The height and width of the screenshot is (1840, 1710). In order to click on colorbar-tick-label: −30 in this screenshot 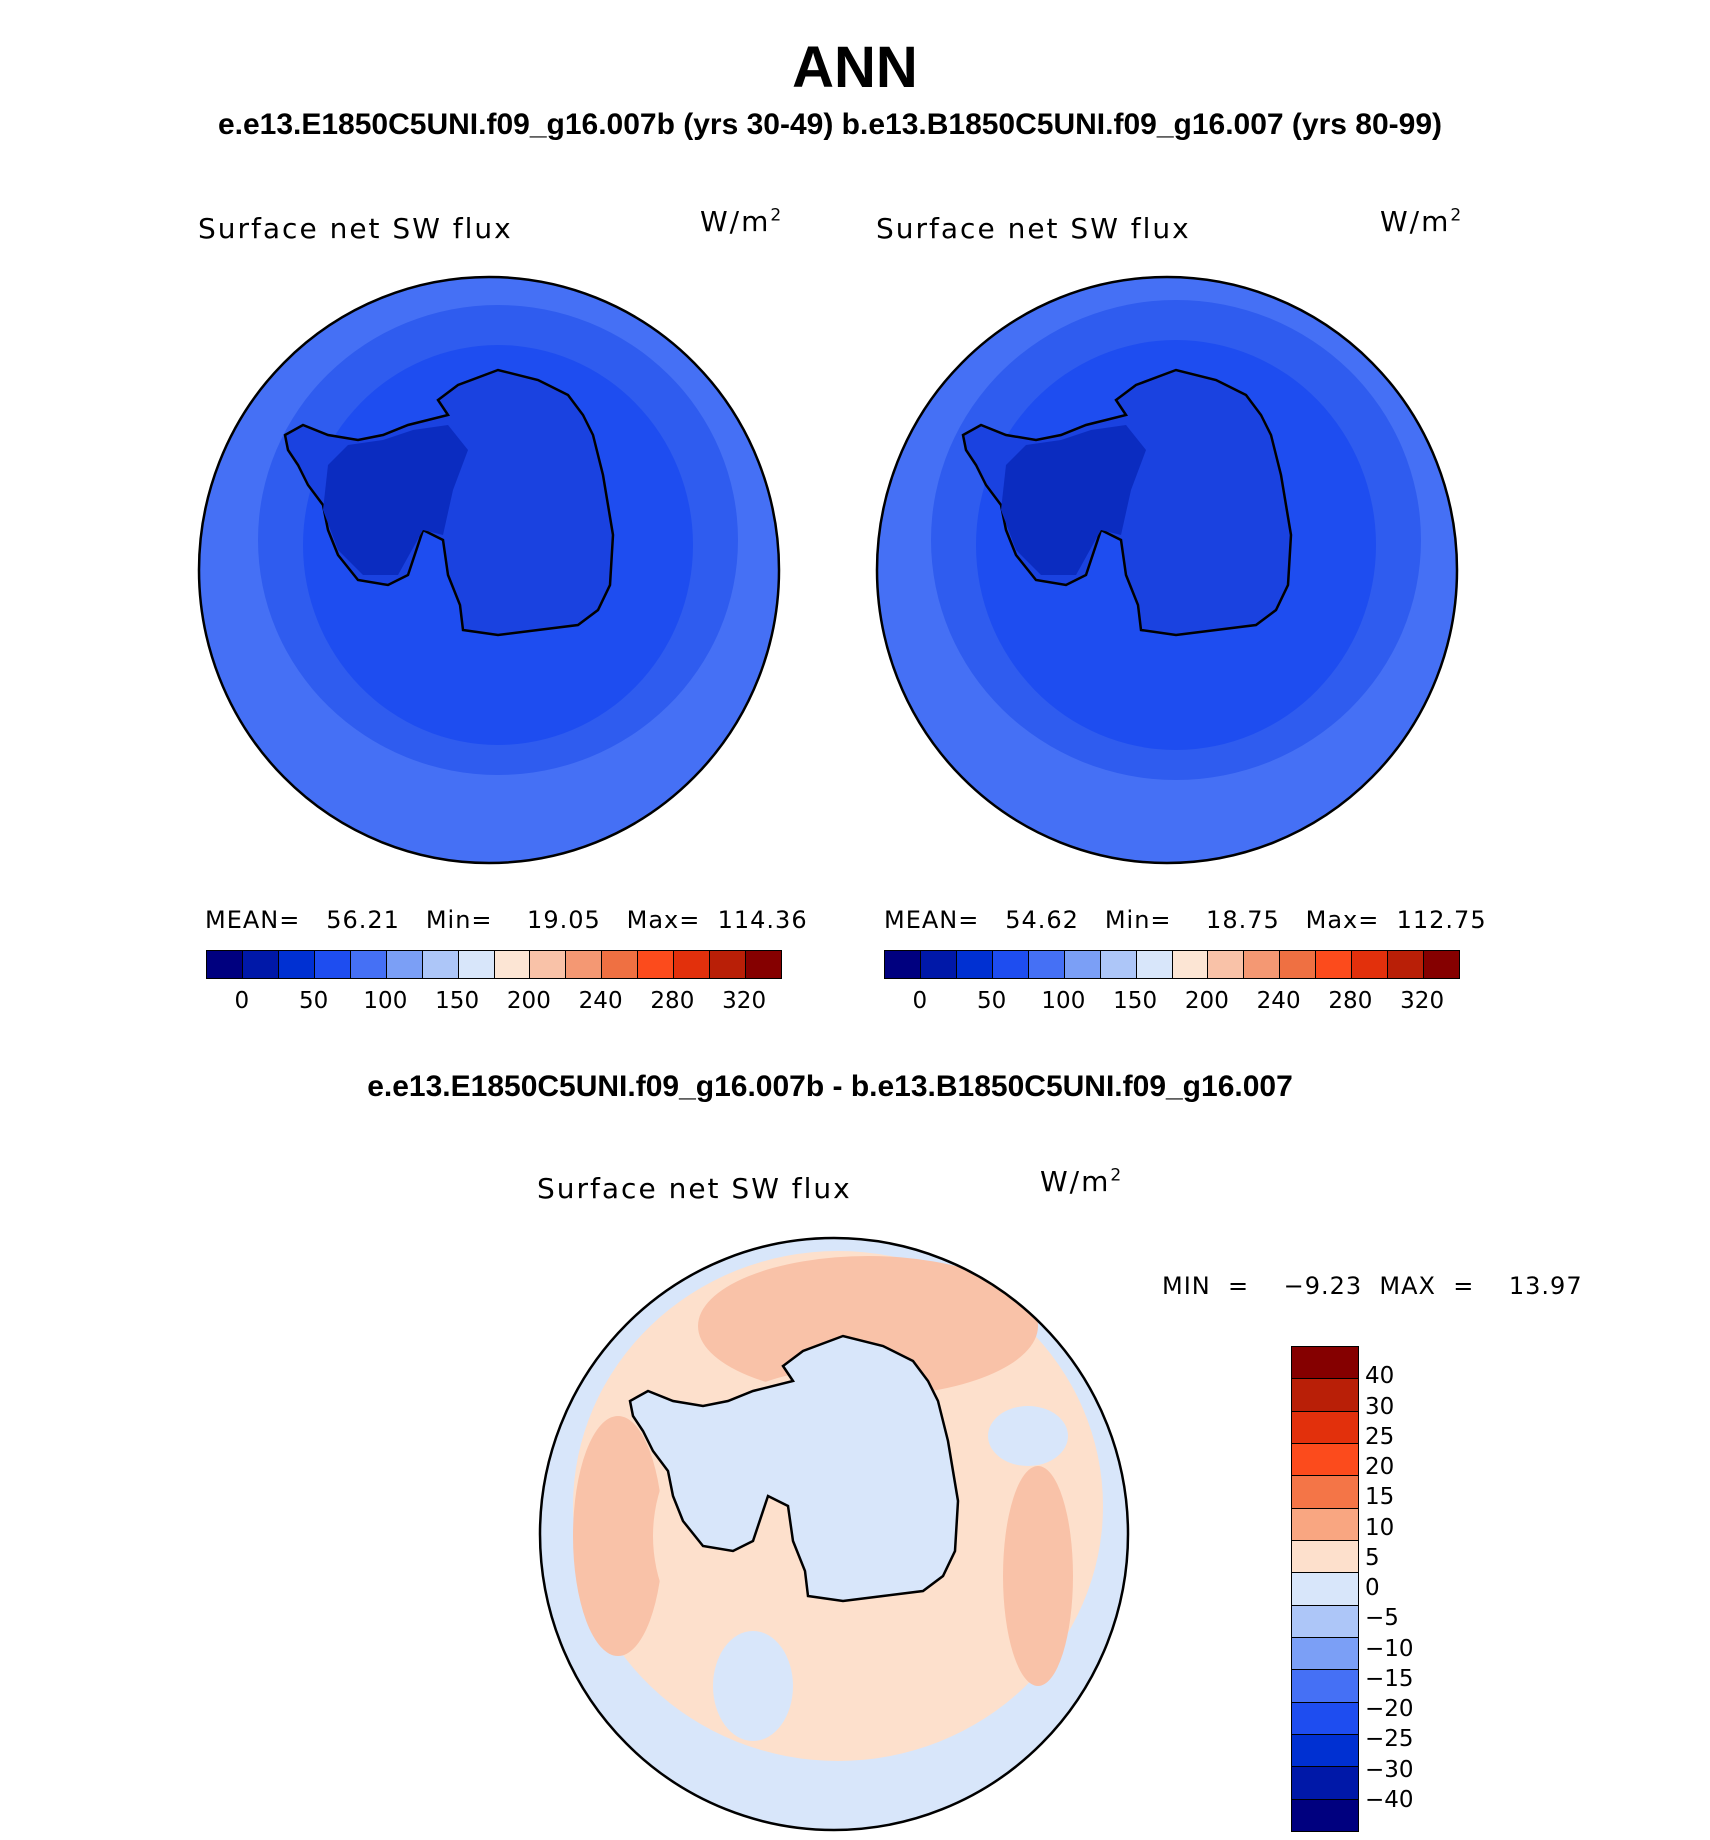, I will do `click(1389, 1769)`.